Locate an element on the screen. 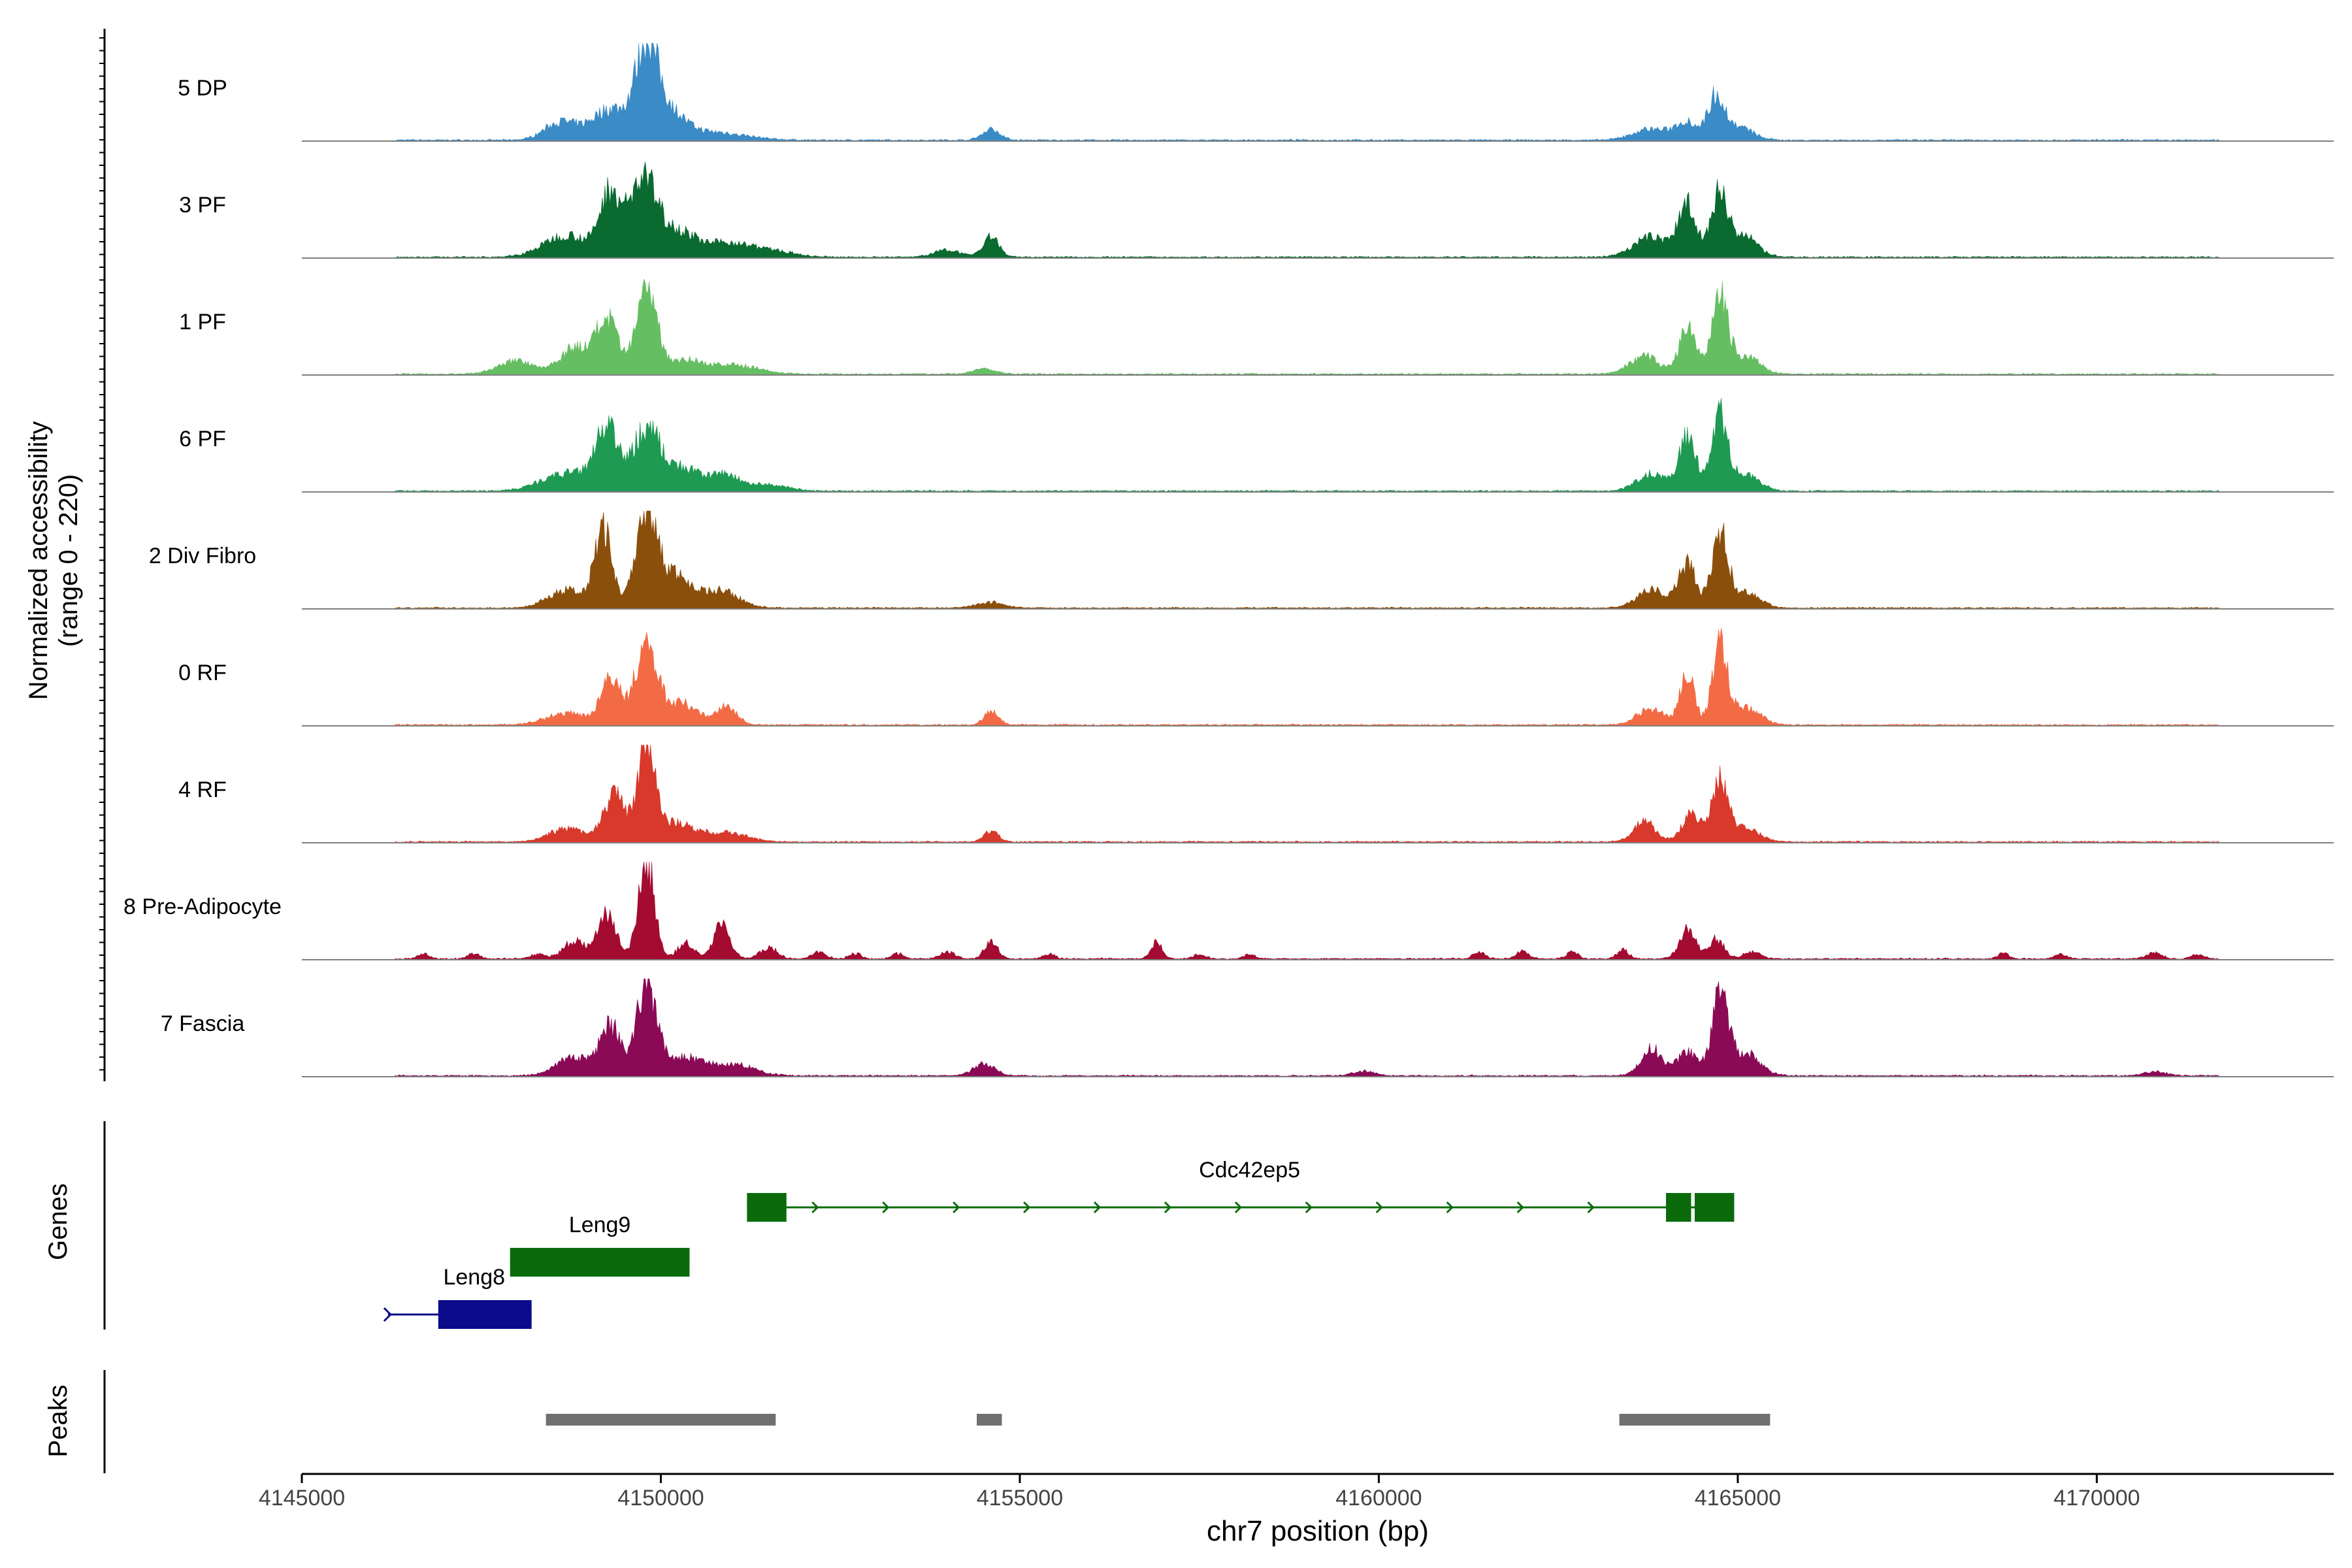  track-label: 7 Fascia is located at coordinates (203, 1023).